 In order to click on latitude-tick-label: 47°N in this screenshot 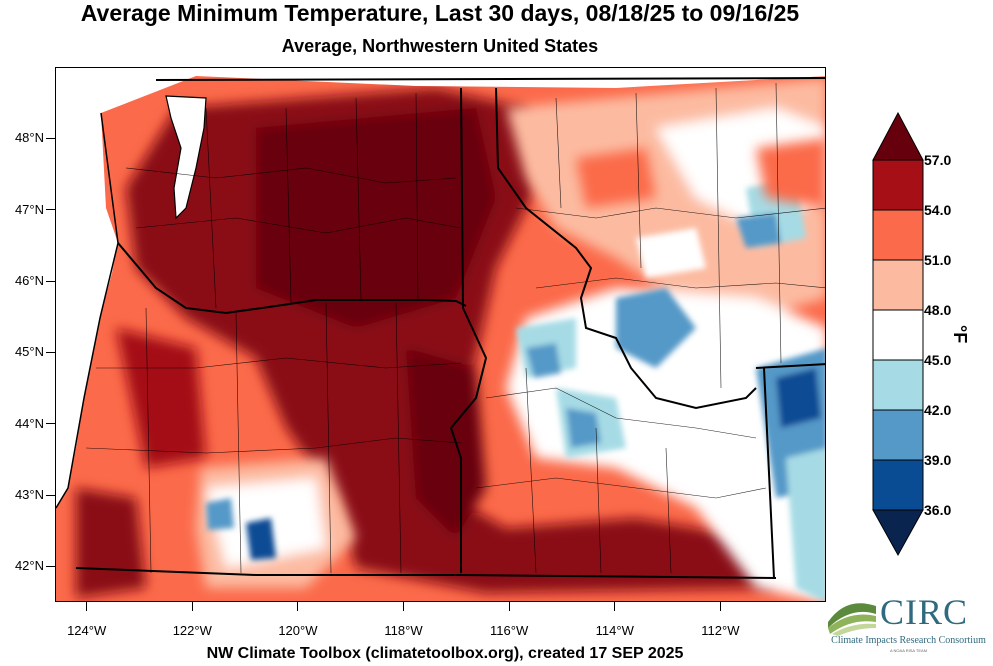, I will do `click(29, 209)`.